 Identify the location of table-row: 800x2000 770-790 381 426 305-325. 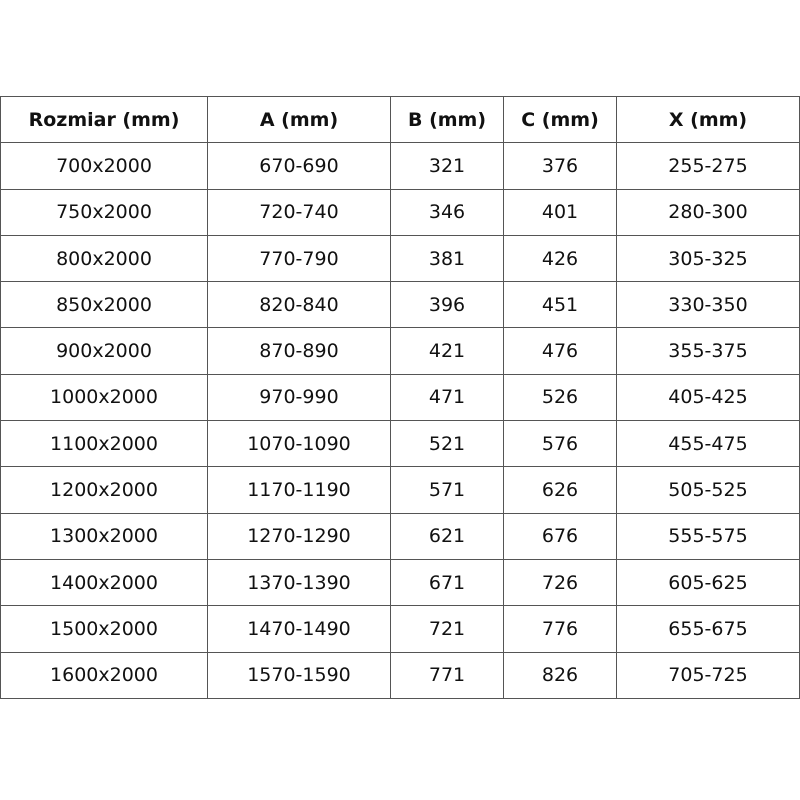
(400, 258).